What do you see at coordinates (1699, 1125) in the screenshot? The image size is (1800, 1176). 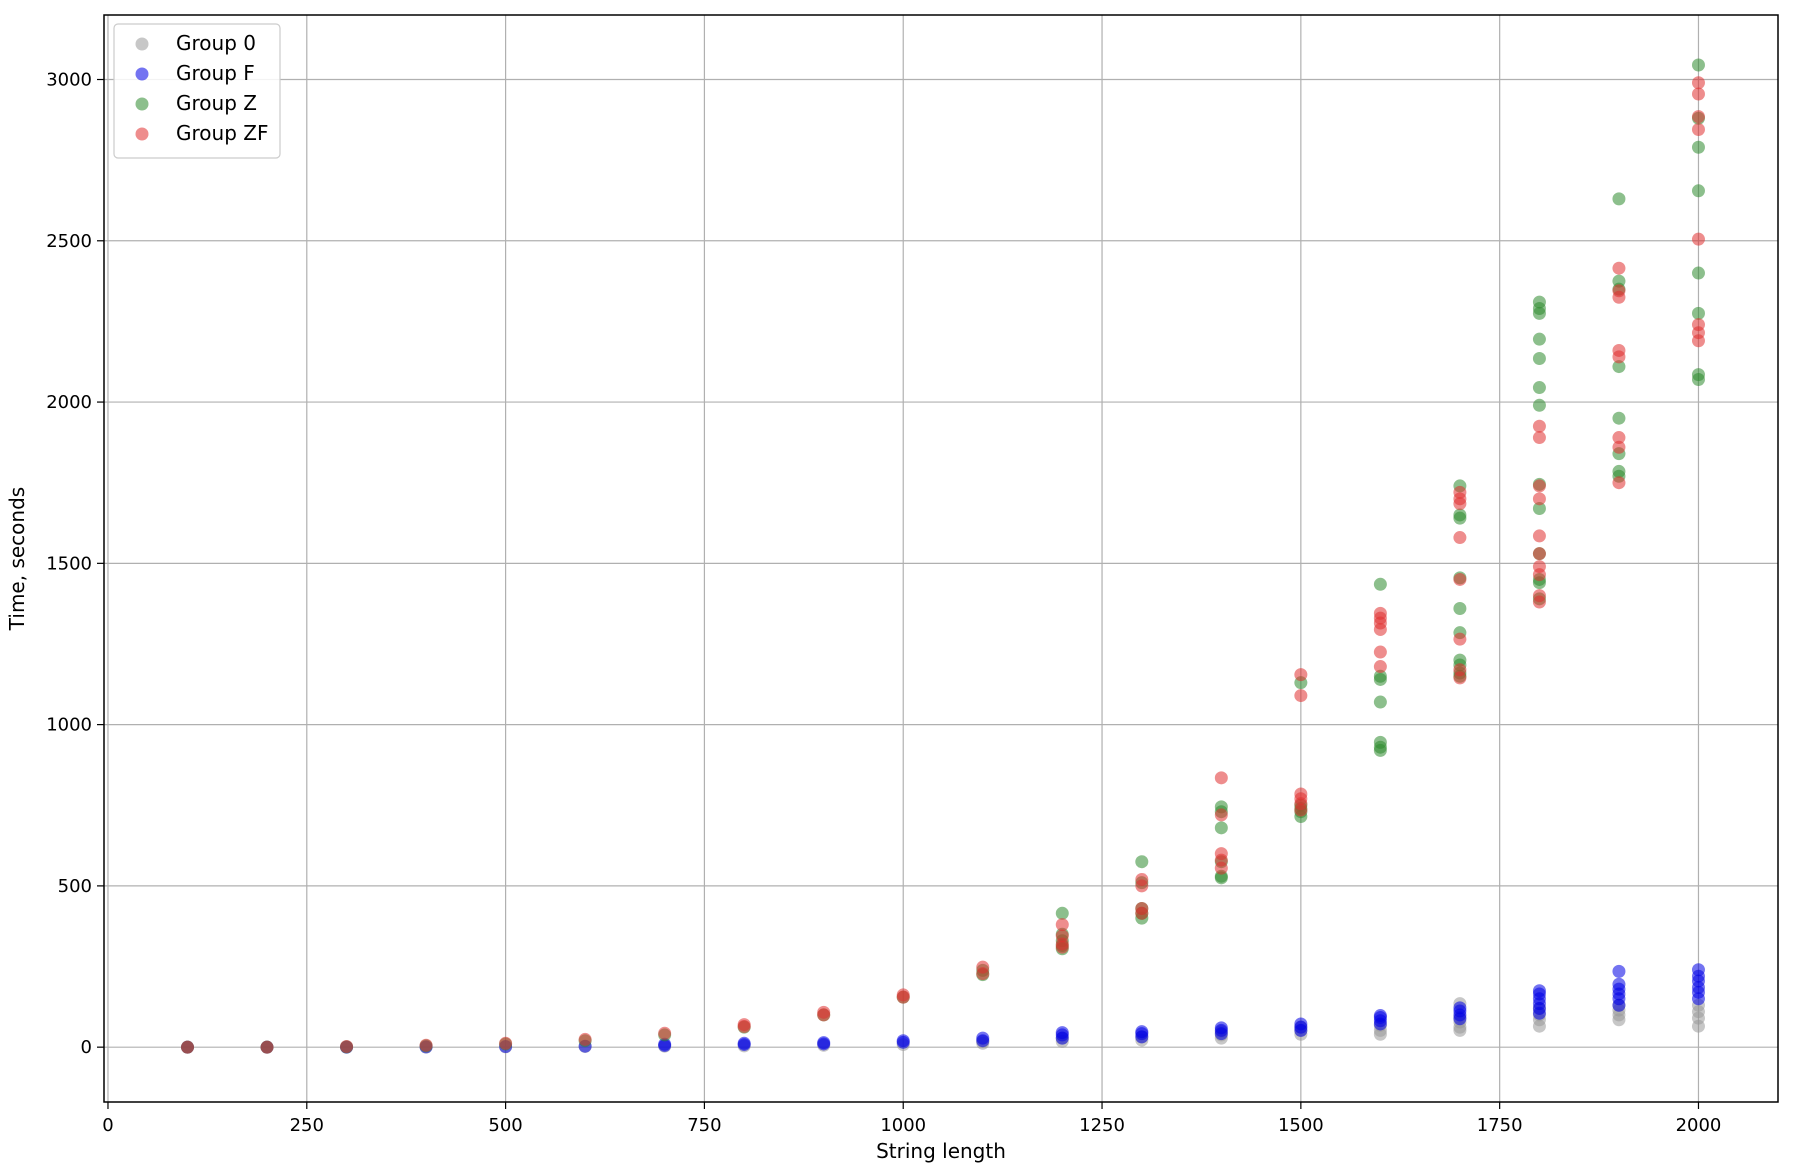 I see `x-tick-label: 2000` at bounding box center [1699, 1125].